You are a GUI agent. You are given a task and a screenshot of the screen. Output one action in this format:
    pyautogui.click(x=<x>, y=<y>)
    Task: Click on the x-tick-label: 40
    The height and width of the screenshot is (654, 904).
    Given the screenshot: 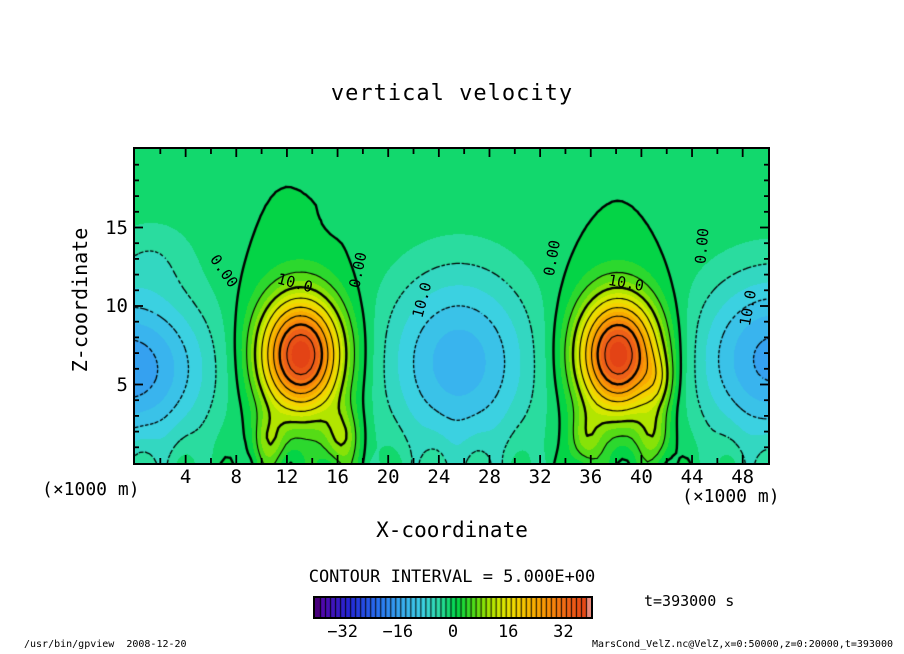 What is the action you would take?
    pyautogui.click(x=641, y=477)
    